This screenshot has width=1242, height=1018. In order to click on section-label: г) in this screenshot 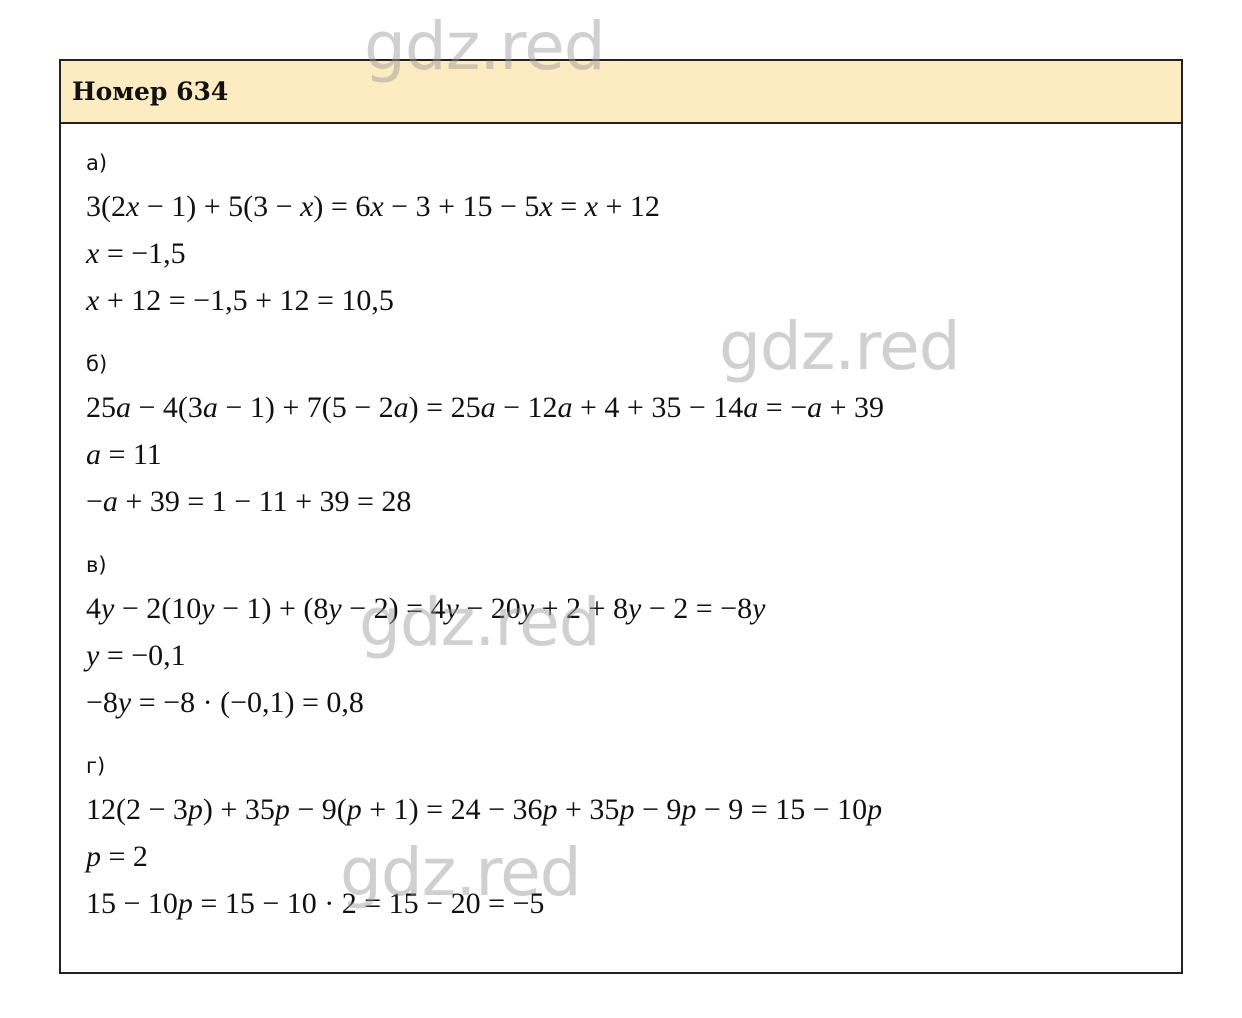, I will do `click(96, 766)`.